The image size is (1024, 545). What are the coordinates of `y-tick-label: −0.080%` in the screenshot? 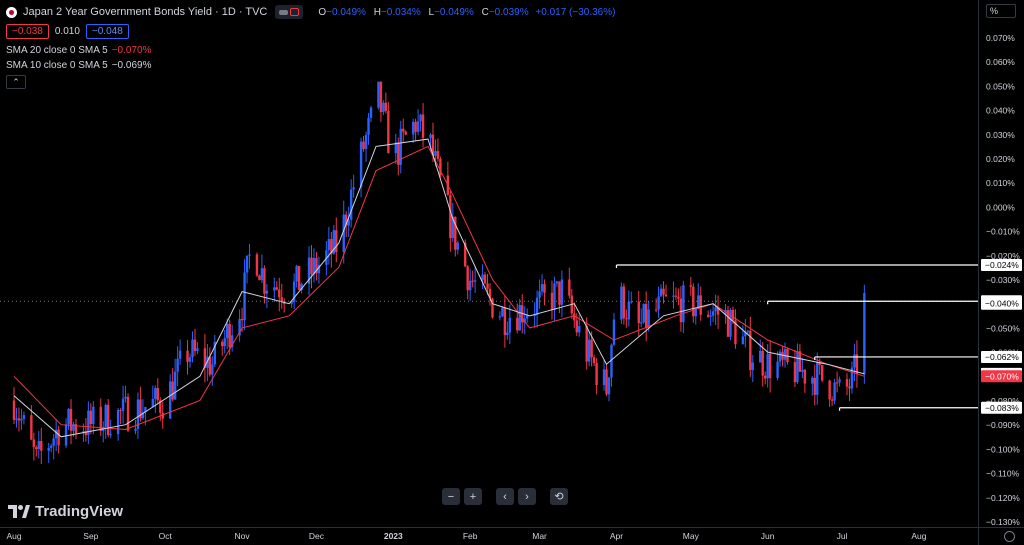 It's located at (1003, 401).